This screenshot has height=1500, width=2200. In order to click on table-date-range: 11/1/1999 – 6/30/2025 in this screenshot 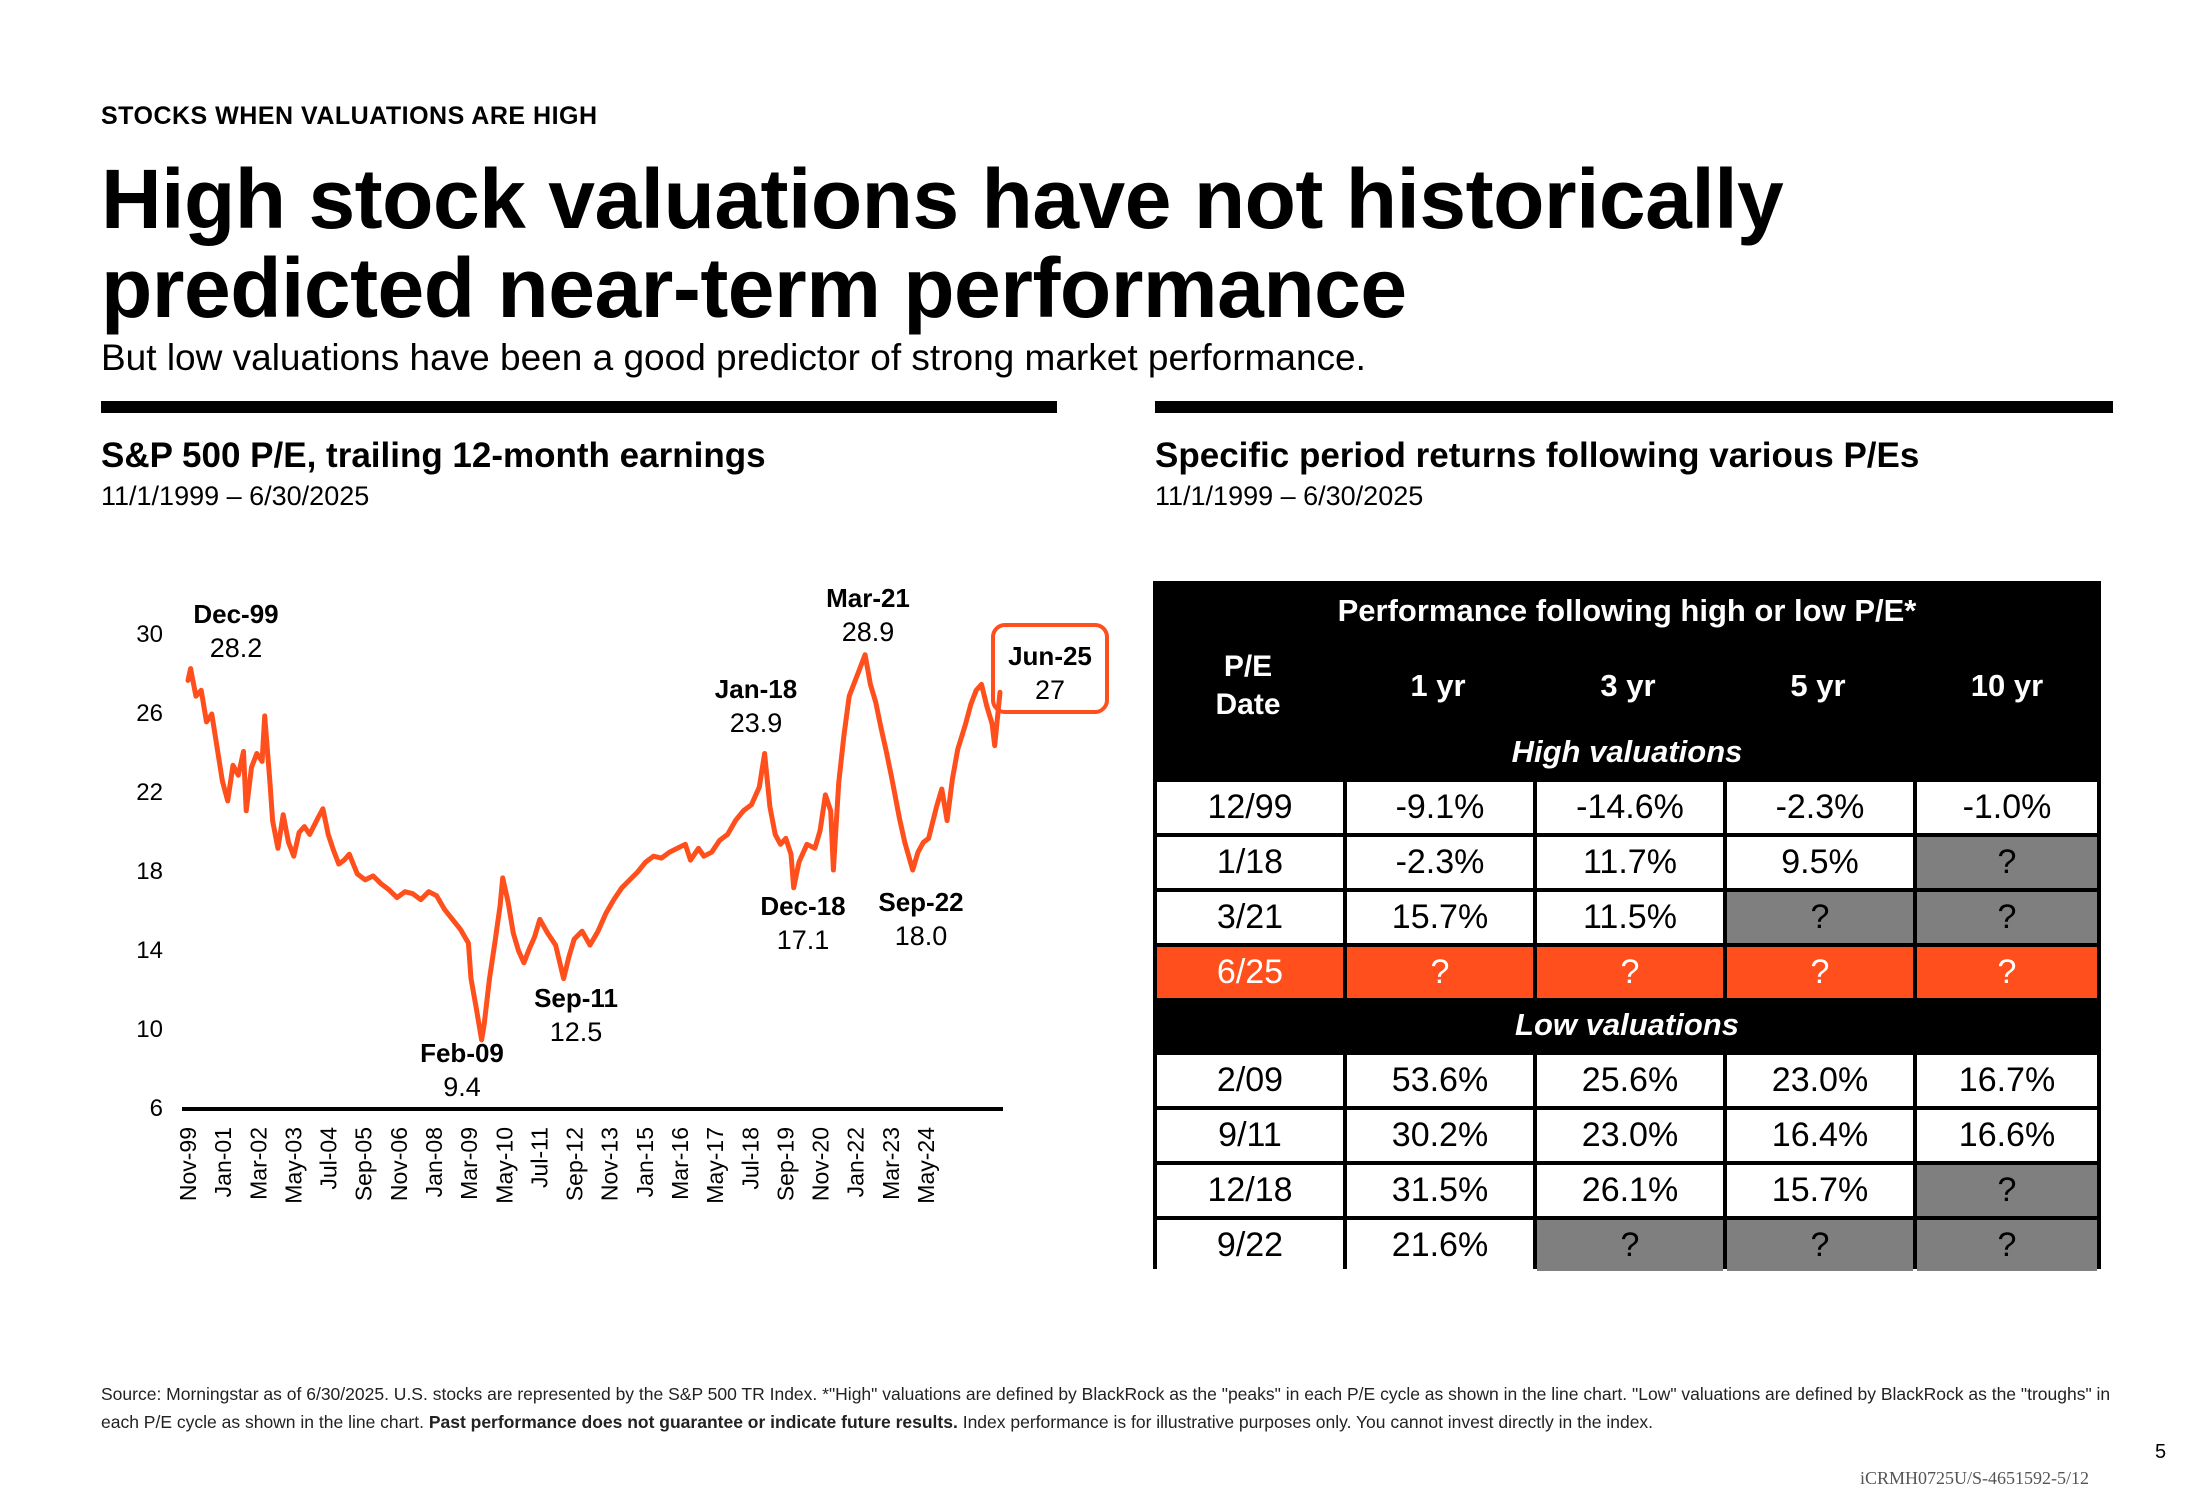, I will do `click(1289, 496)`.